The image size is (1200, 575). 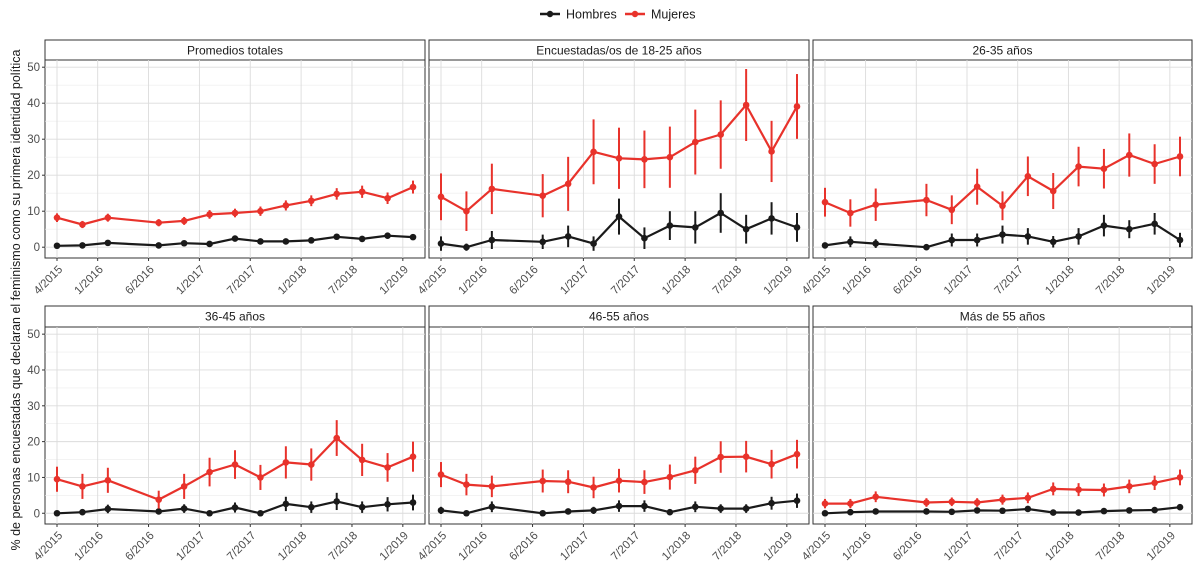 I want to click on y-tick-label: 10, so click(x=33, y=212).